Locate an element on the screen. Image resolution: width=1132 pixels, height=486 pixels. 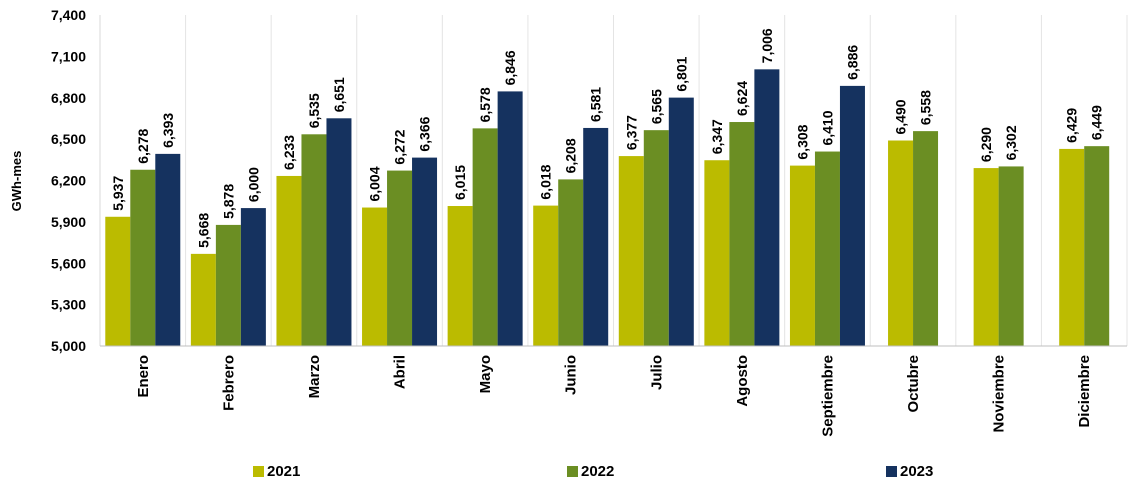
x-tick-label: Julio is located at coordinates (656, 372).